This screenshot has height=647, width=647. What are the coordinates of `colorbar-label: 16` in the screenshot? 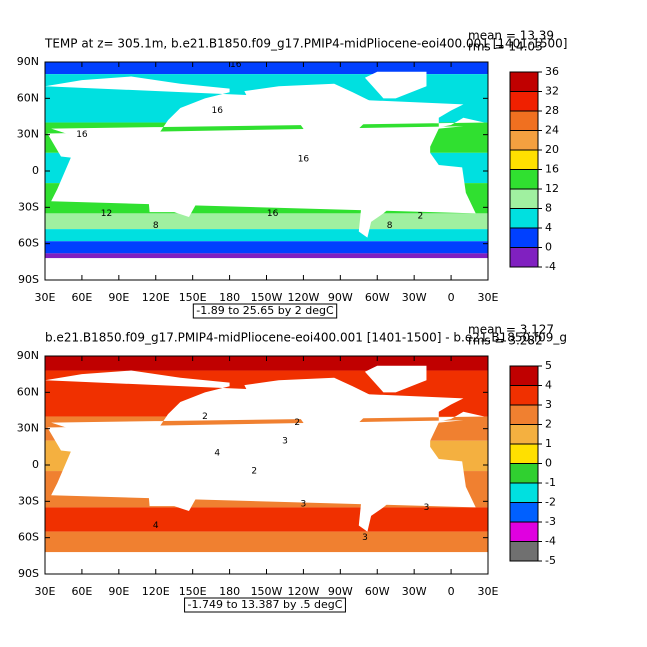 It's located at (552, 169).